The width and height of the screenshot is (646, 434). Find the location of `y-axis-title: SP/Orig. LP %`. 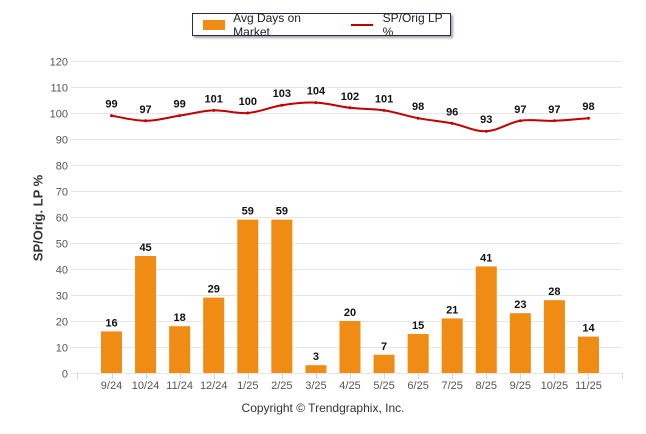

y-axis-title: SP/Orig. LP % is located at coordinates (38, 218).